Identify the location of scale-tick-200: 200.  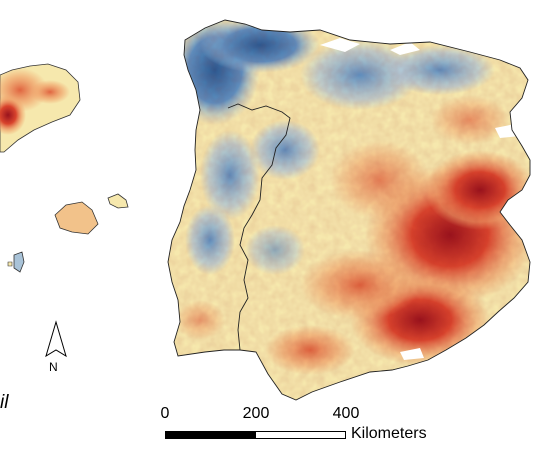
(256, 413).